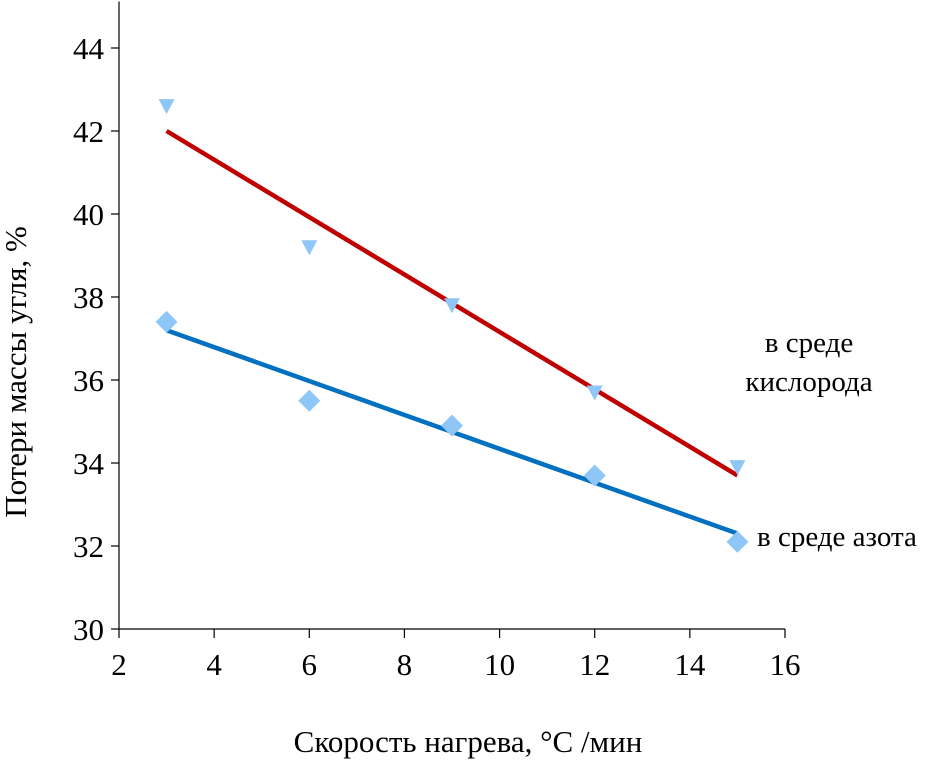 This screenshot has height=763, width=948. I want to click on annotations: в среде кислорода в среде азота, so click(831, 440).